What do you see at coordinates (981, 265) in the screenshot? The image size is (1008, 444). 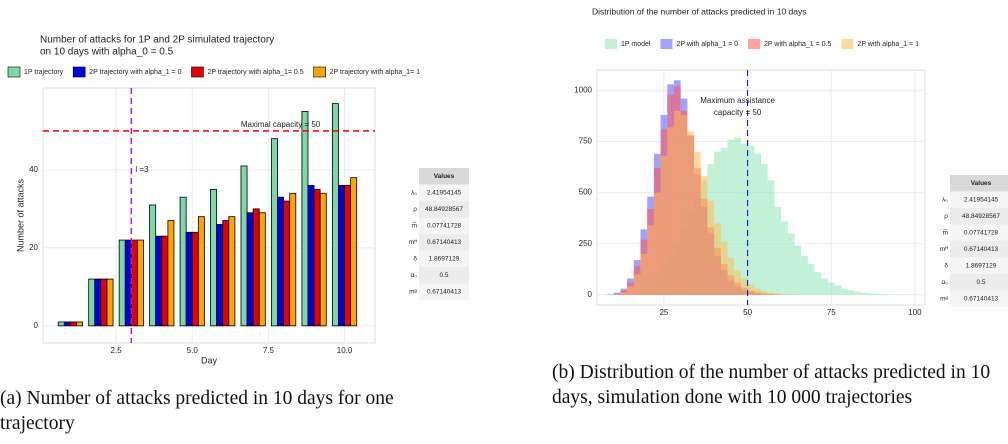 I see `table-cell: 1.8697129` at bounding box center [981, 265].